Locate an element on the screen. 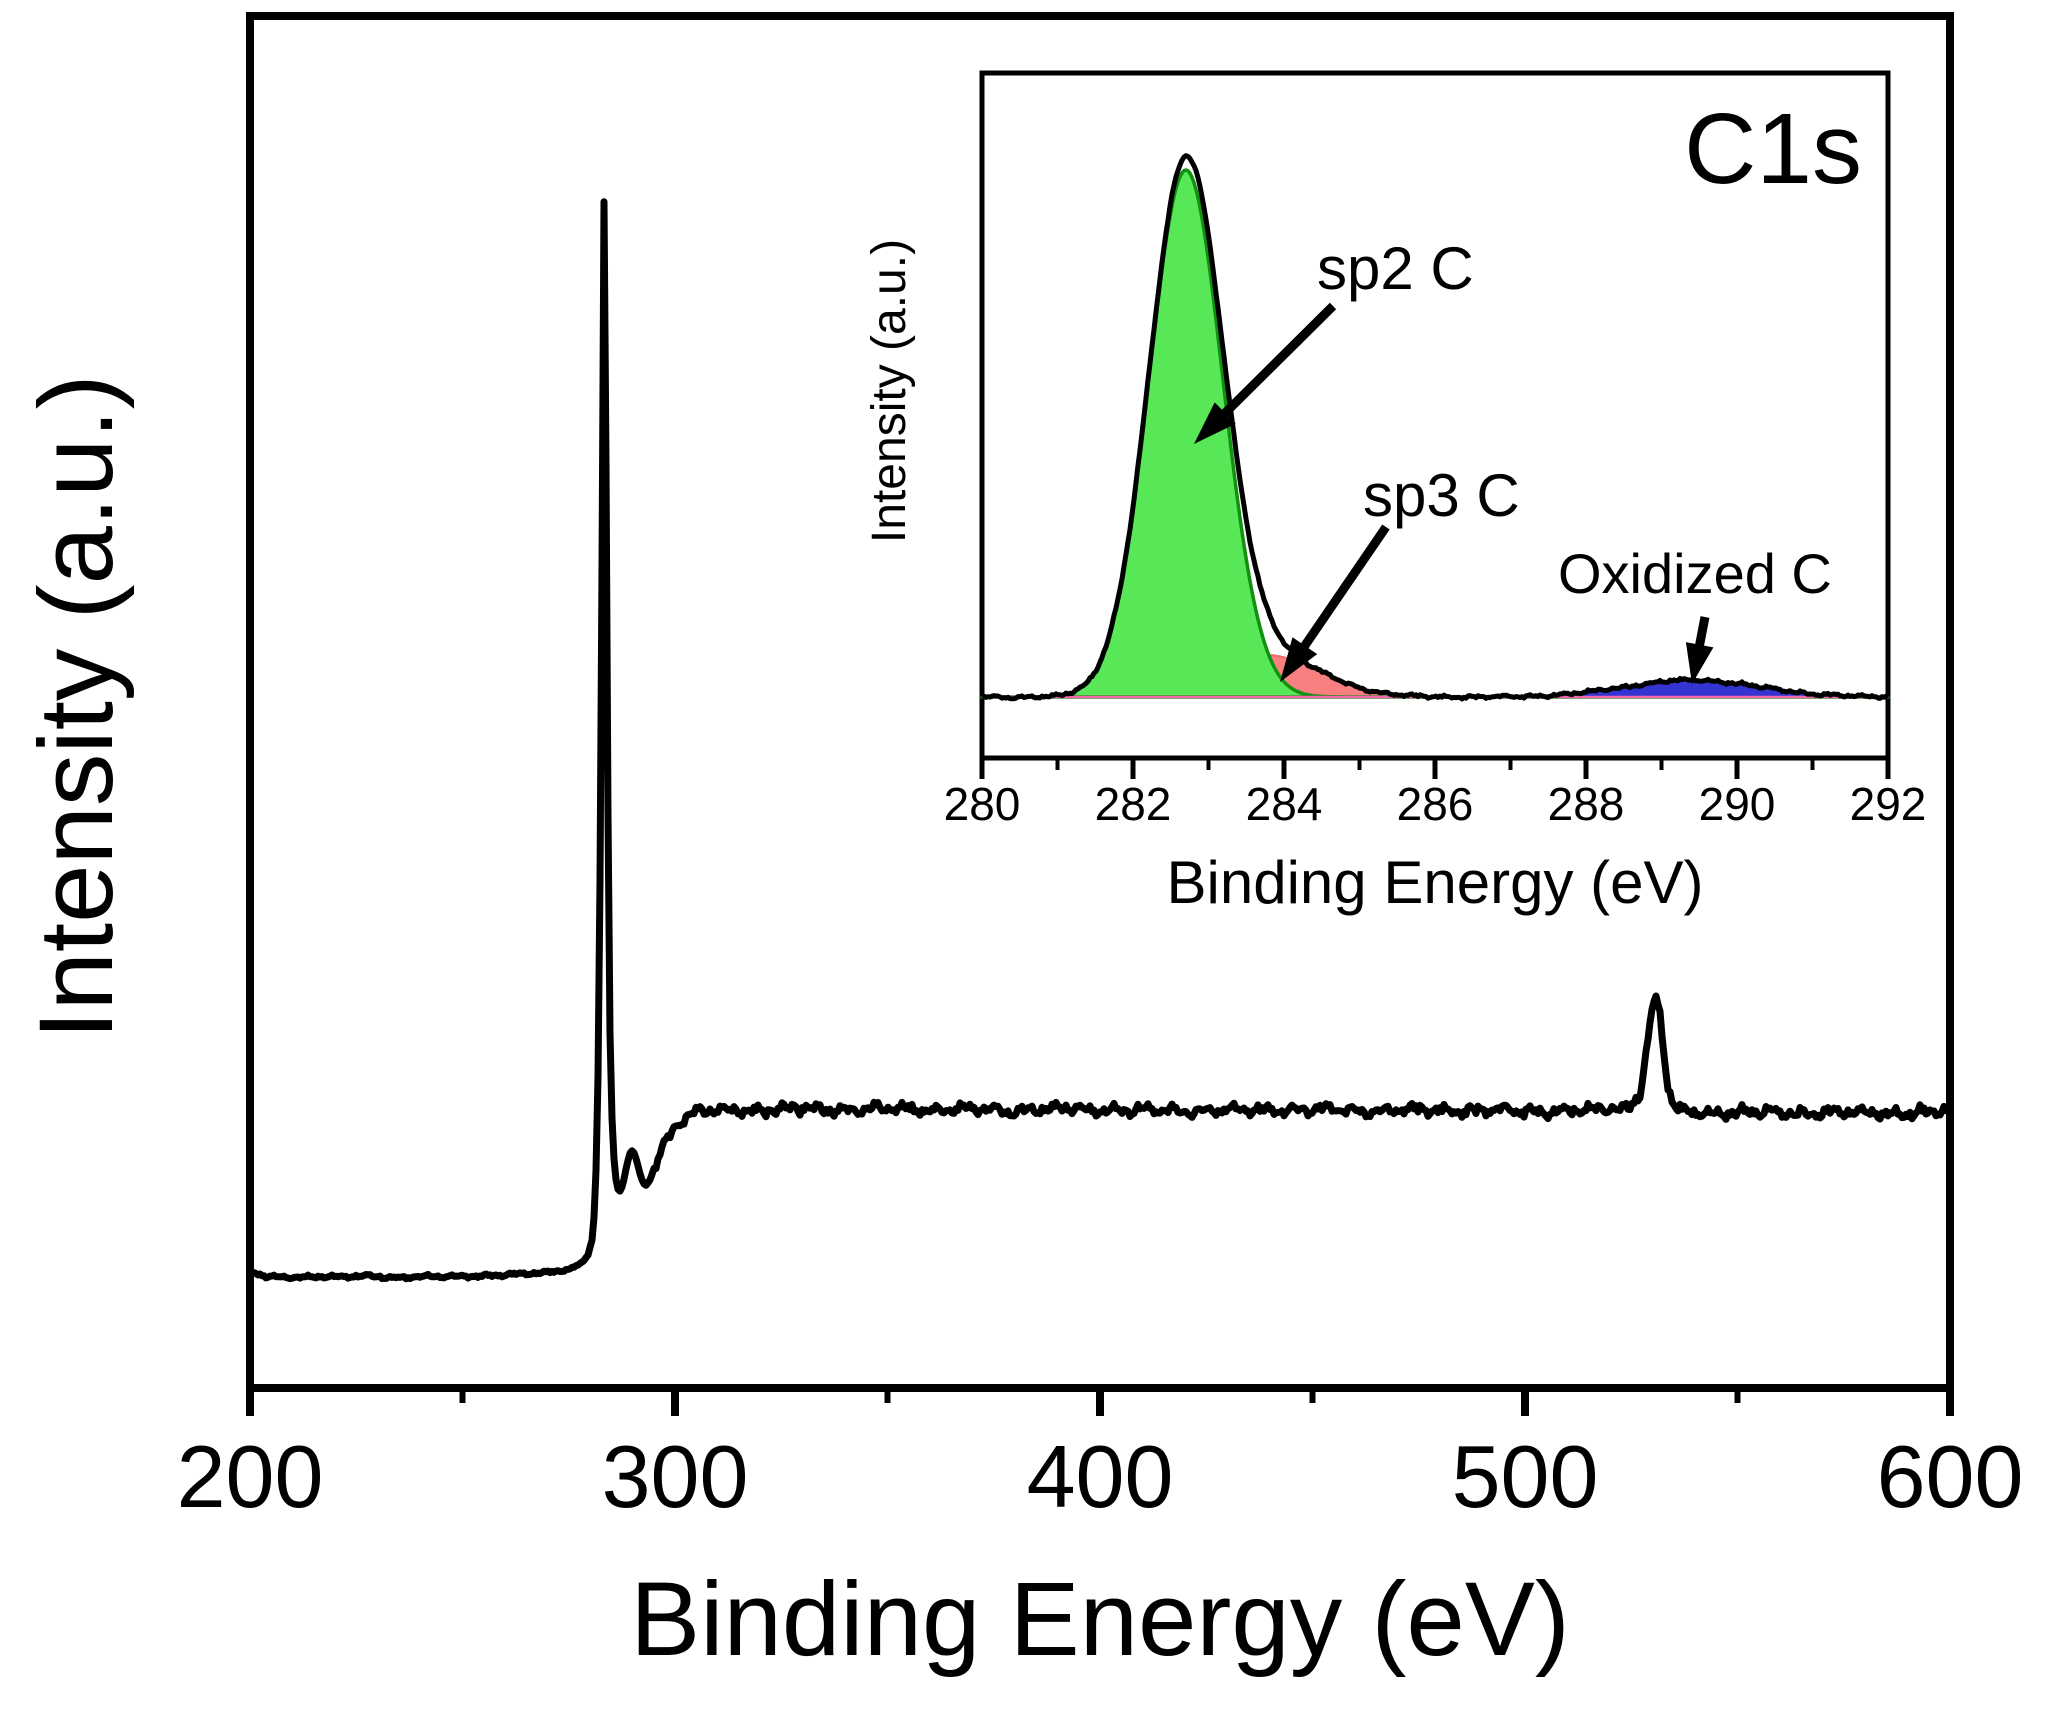 The height and width of the screenshot is (1711, 2048). annotation-arrows is located at coordinates (1454, 493).